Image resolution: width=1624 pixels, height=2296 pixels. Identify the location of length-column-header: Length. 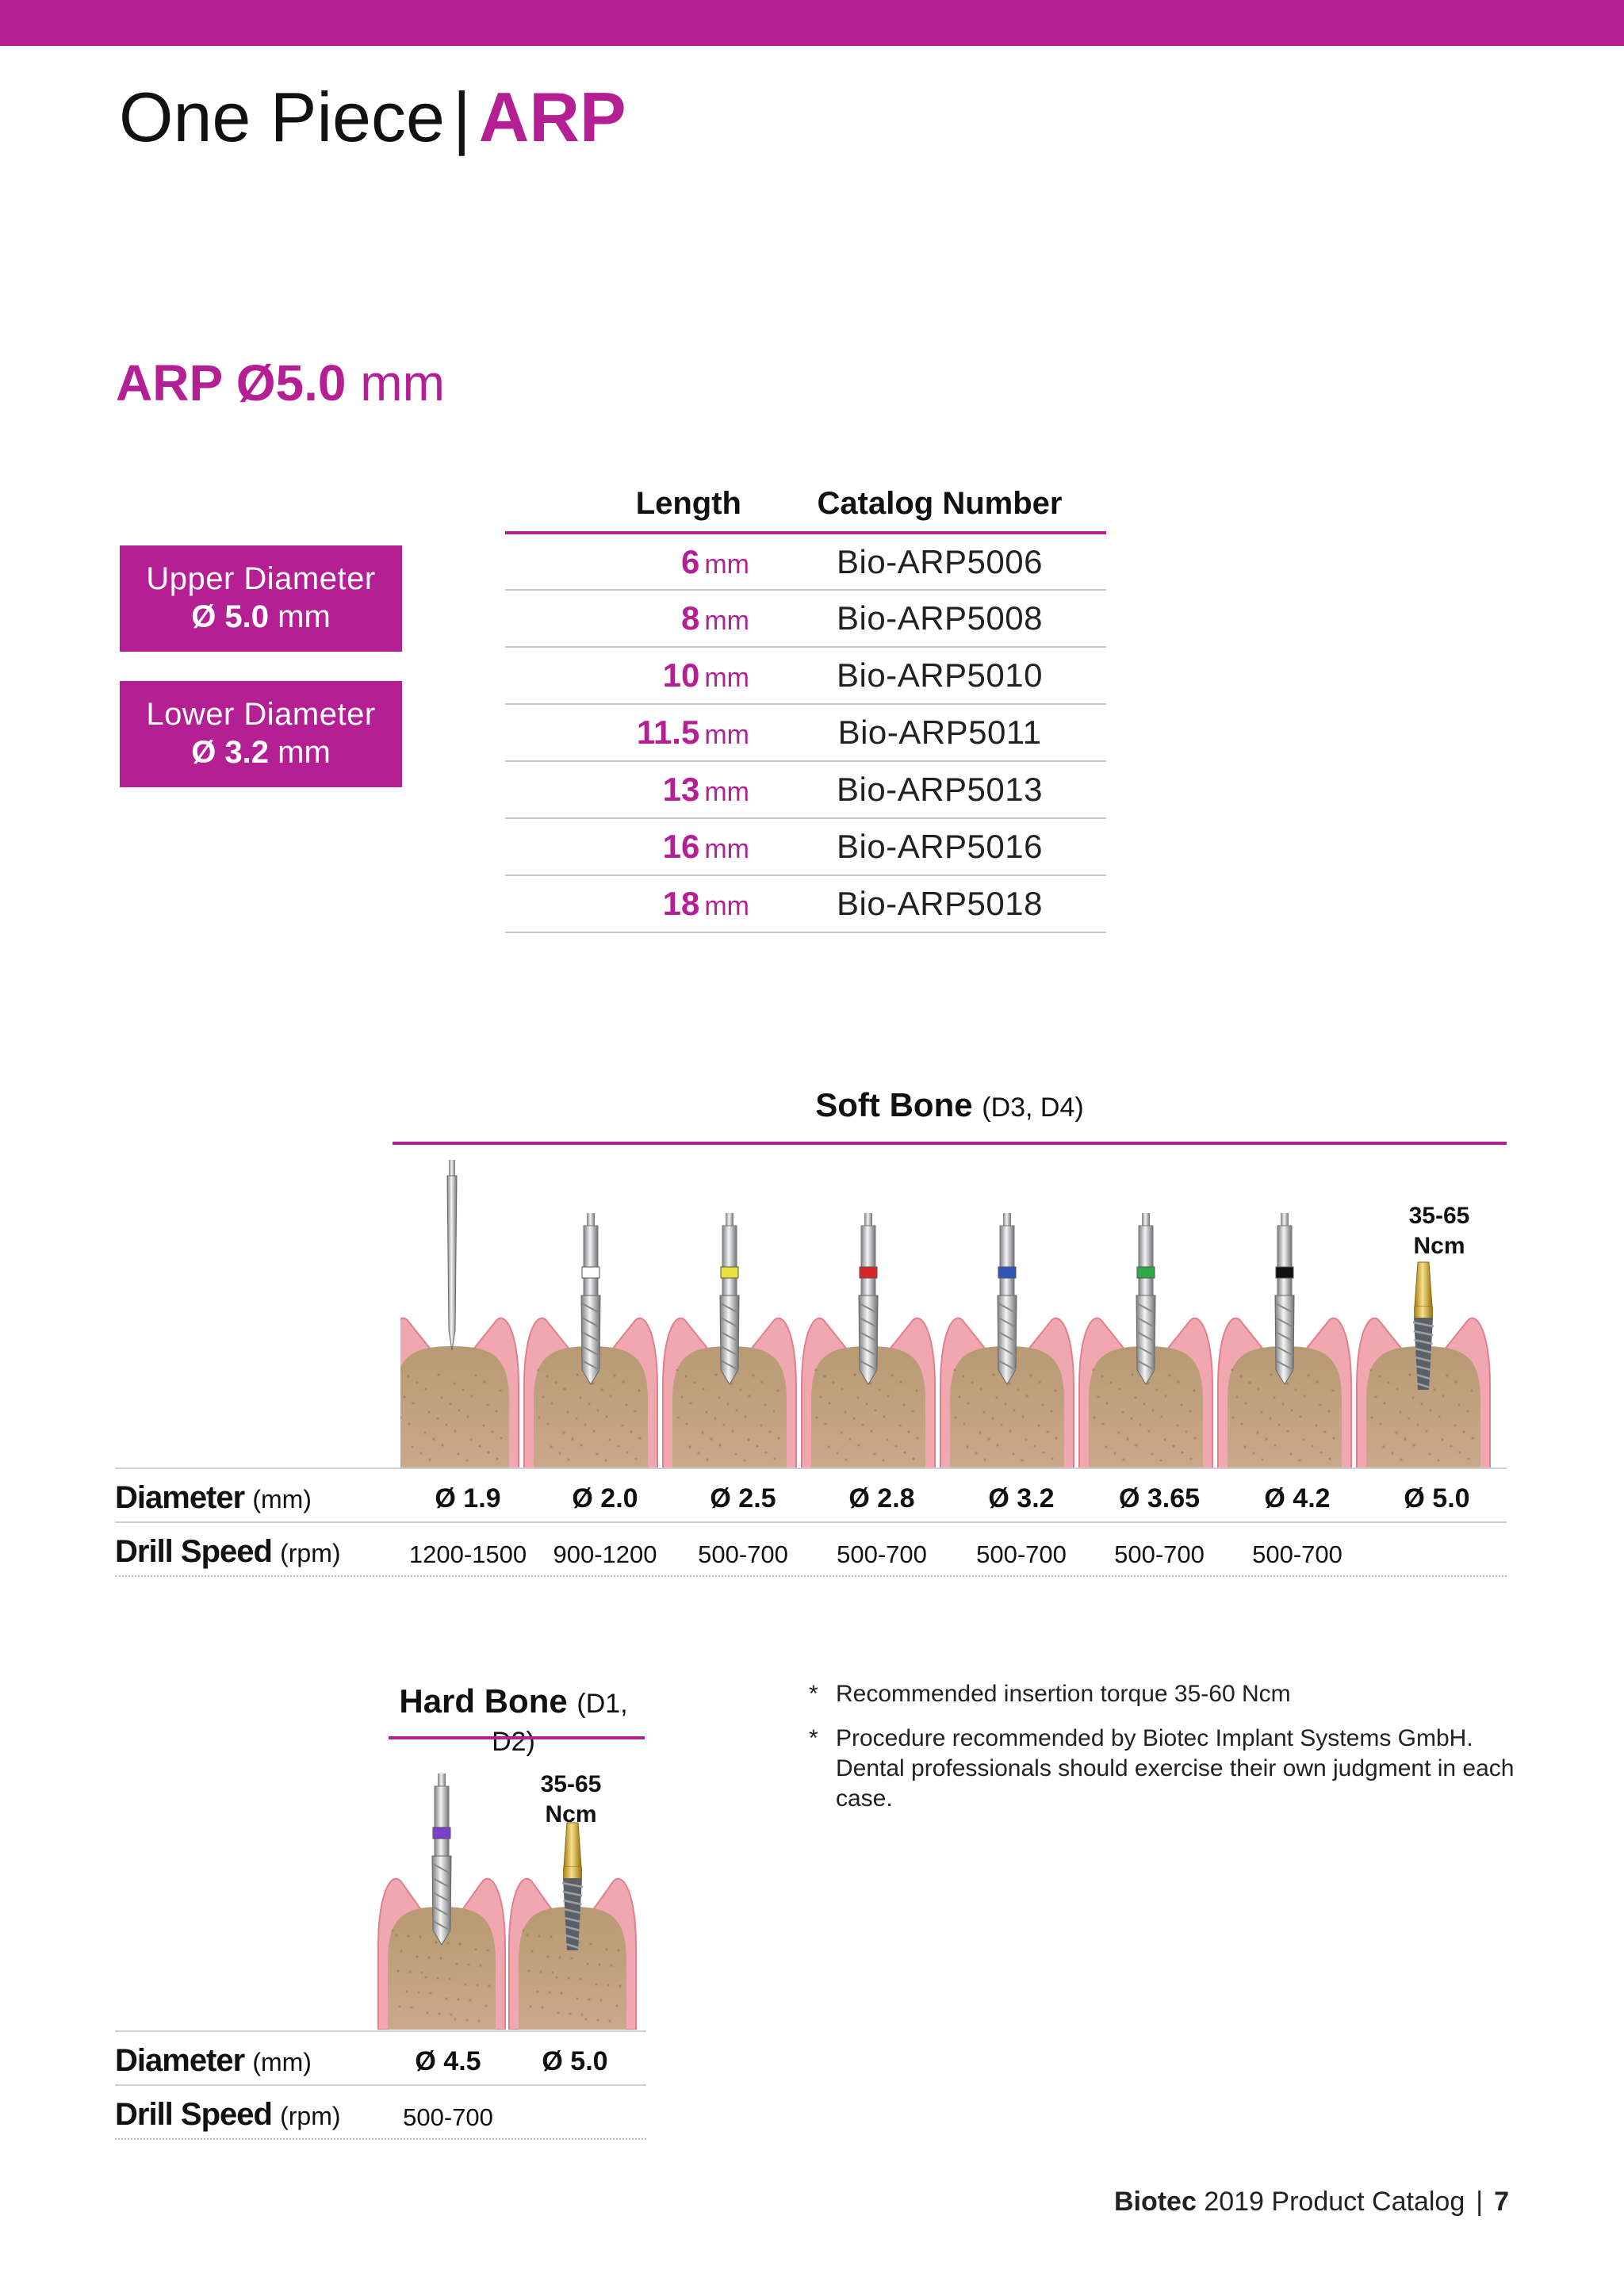
(639, 505).